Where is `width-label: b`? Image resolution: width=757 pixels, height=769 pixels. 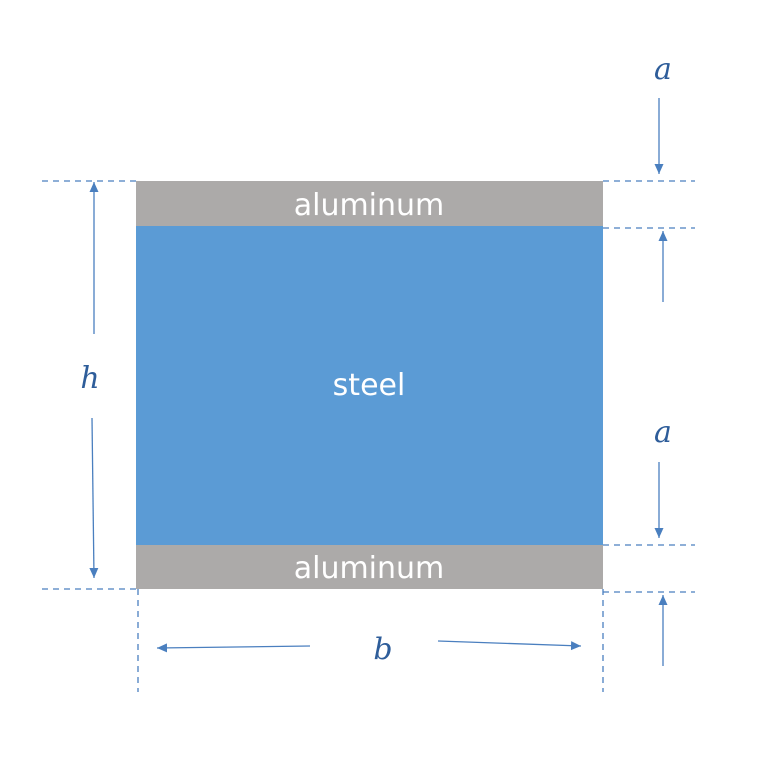
width-label: b is located at coordinates (382, 649).